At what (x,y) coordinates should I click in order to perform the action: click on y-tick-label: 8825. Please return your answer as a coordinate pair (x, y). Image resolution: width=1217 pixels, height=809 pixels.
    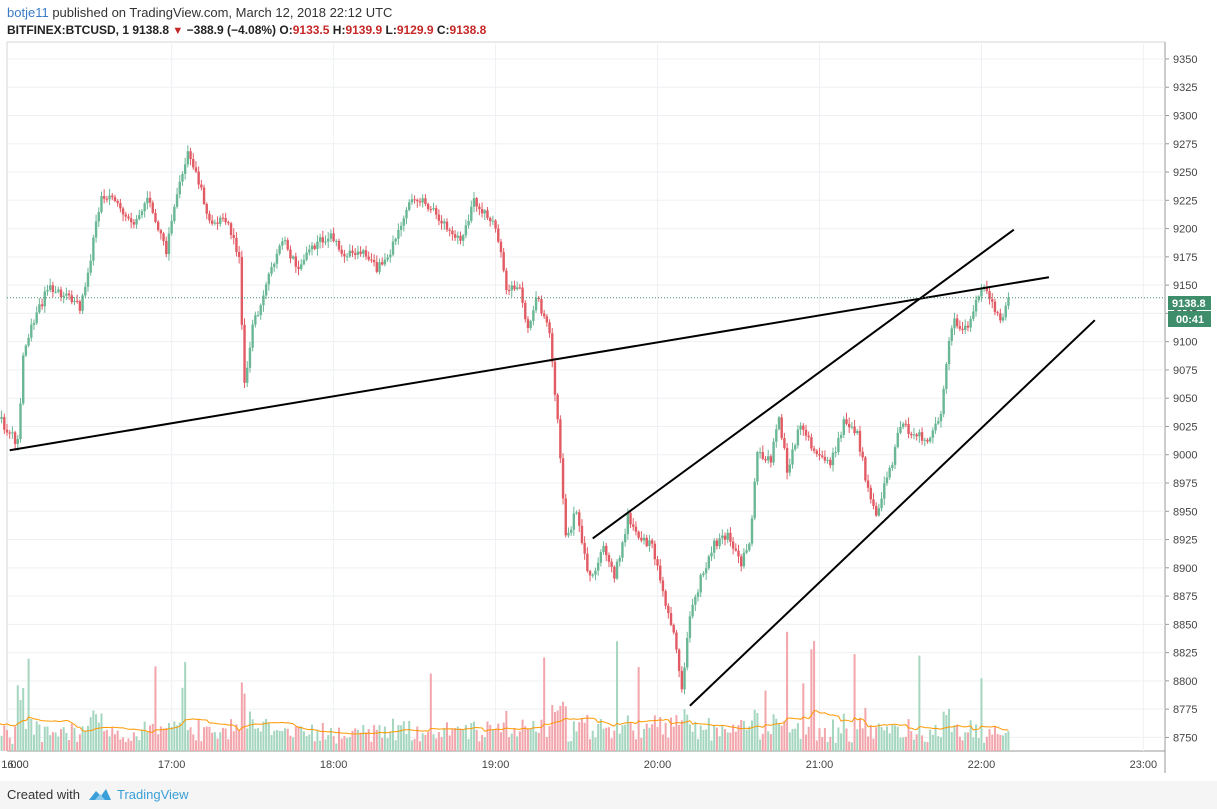
    Looking at the image, I should click on (1185, 654).